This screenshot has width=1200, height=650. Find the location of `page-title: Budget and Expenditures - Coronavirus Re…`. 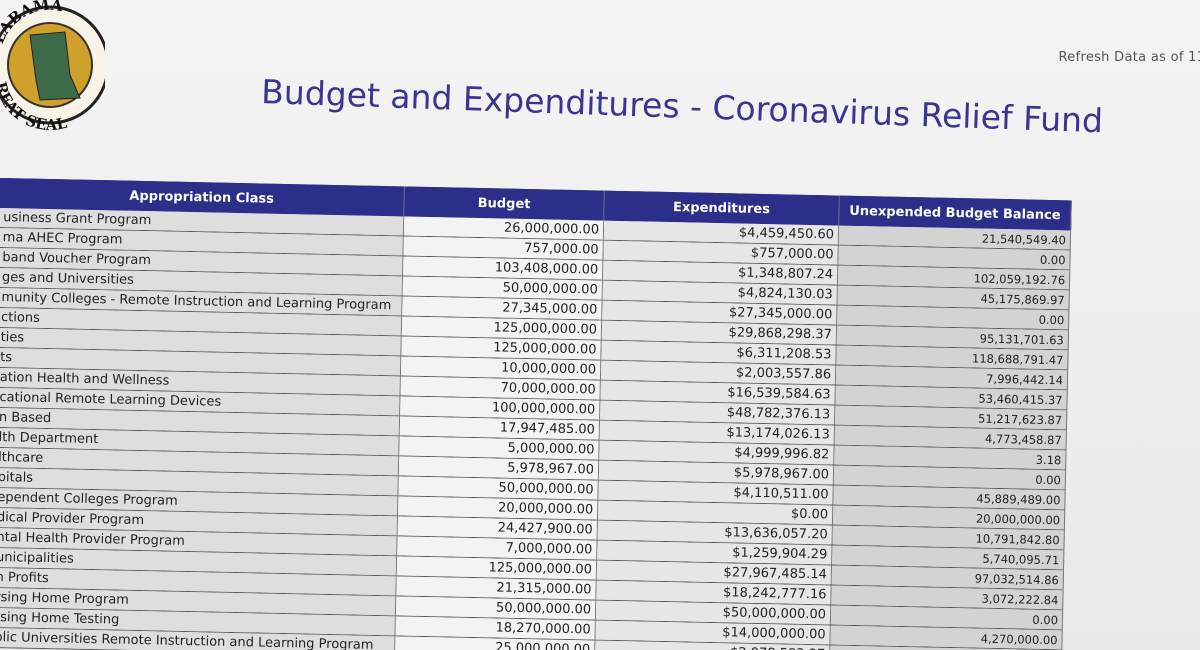

page-title: Budget and Expenditures - Coronavirus Re… is located at coordinates (682, 106).